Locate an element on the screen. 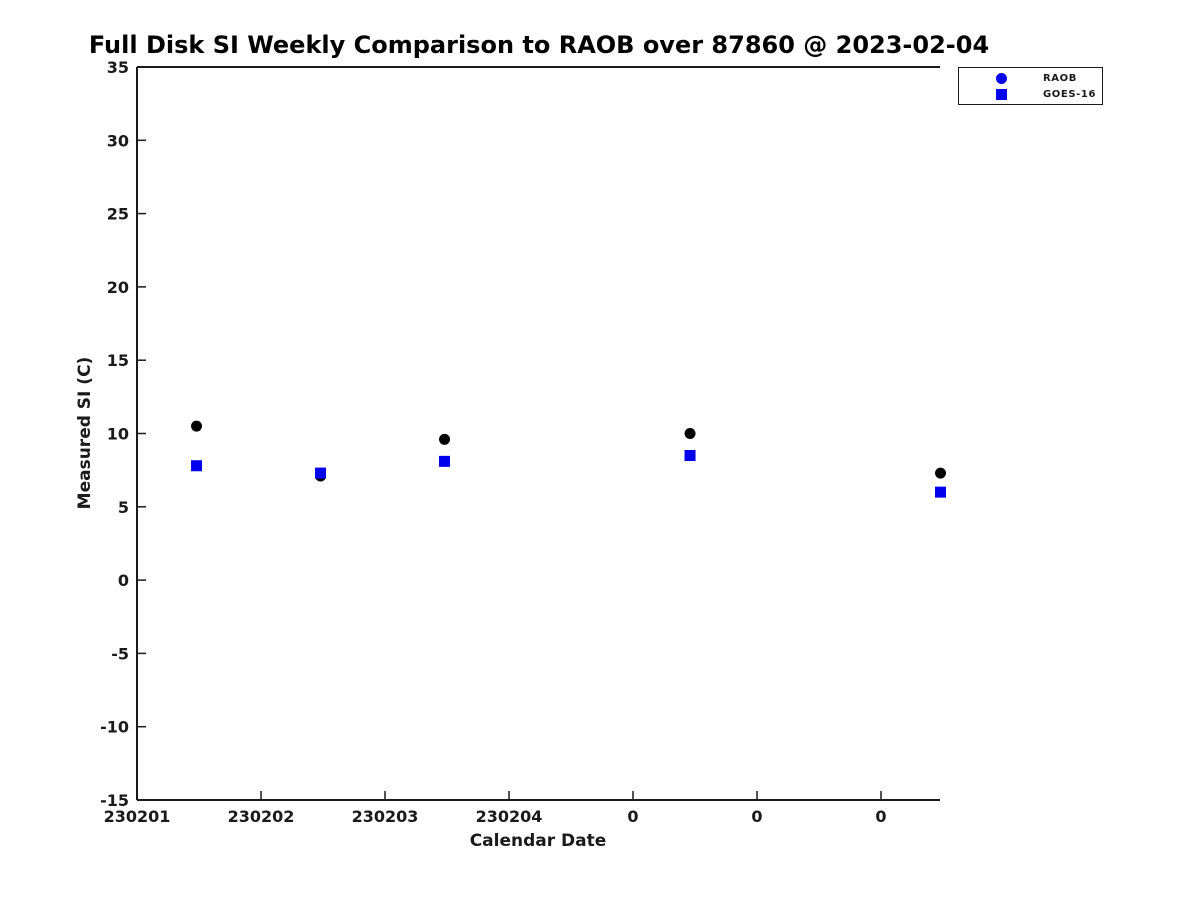  y-tick-label: 15 is located at coordinates (118, 360).